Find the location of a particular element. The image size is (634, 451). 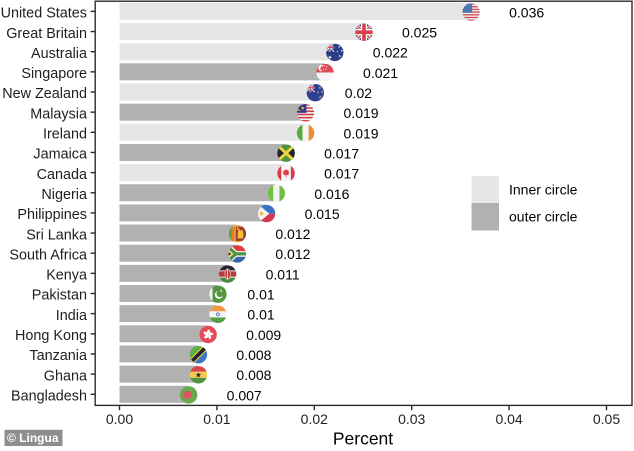

svg-text: Ireland is located at coordinates (65, 135).